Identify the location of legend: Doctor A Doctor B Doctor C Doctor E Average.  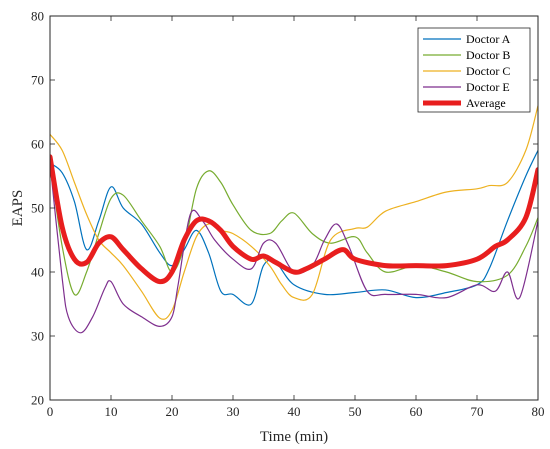
(474, 70).